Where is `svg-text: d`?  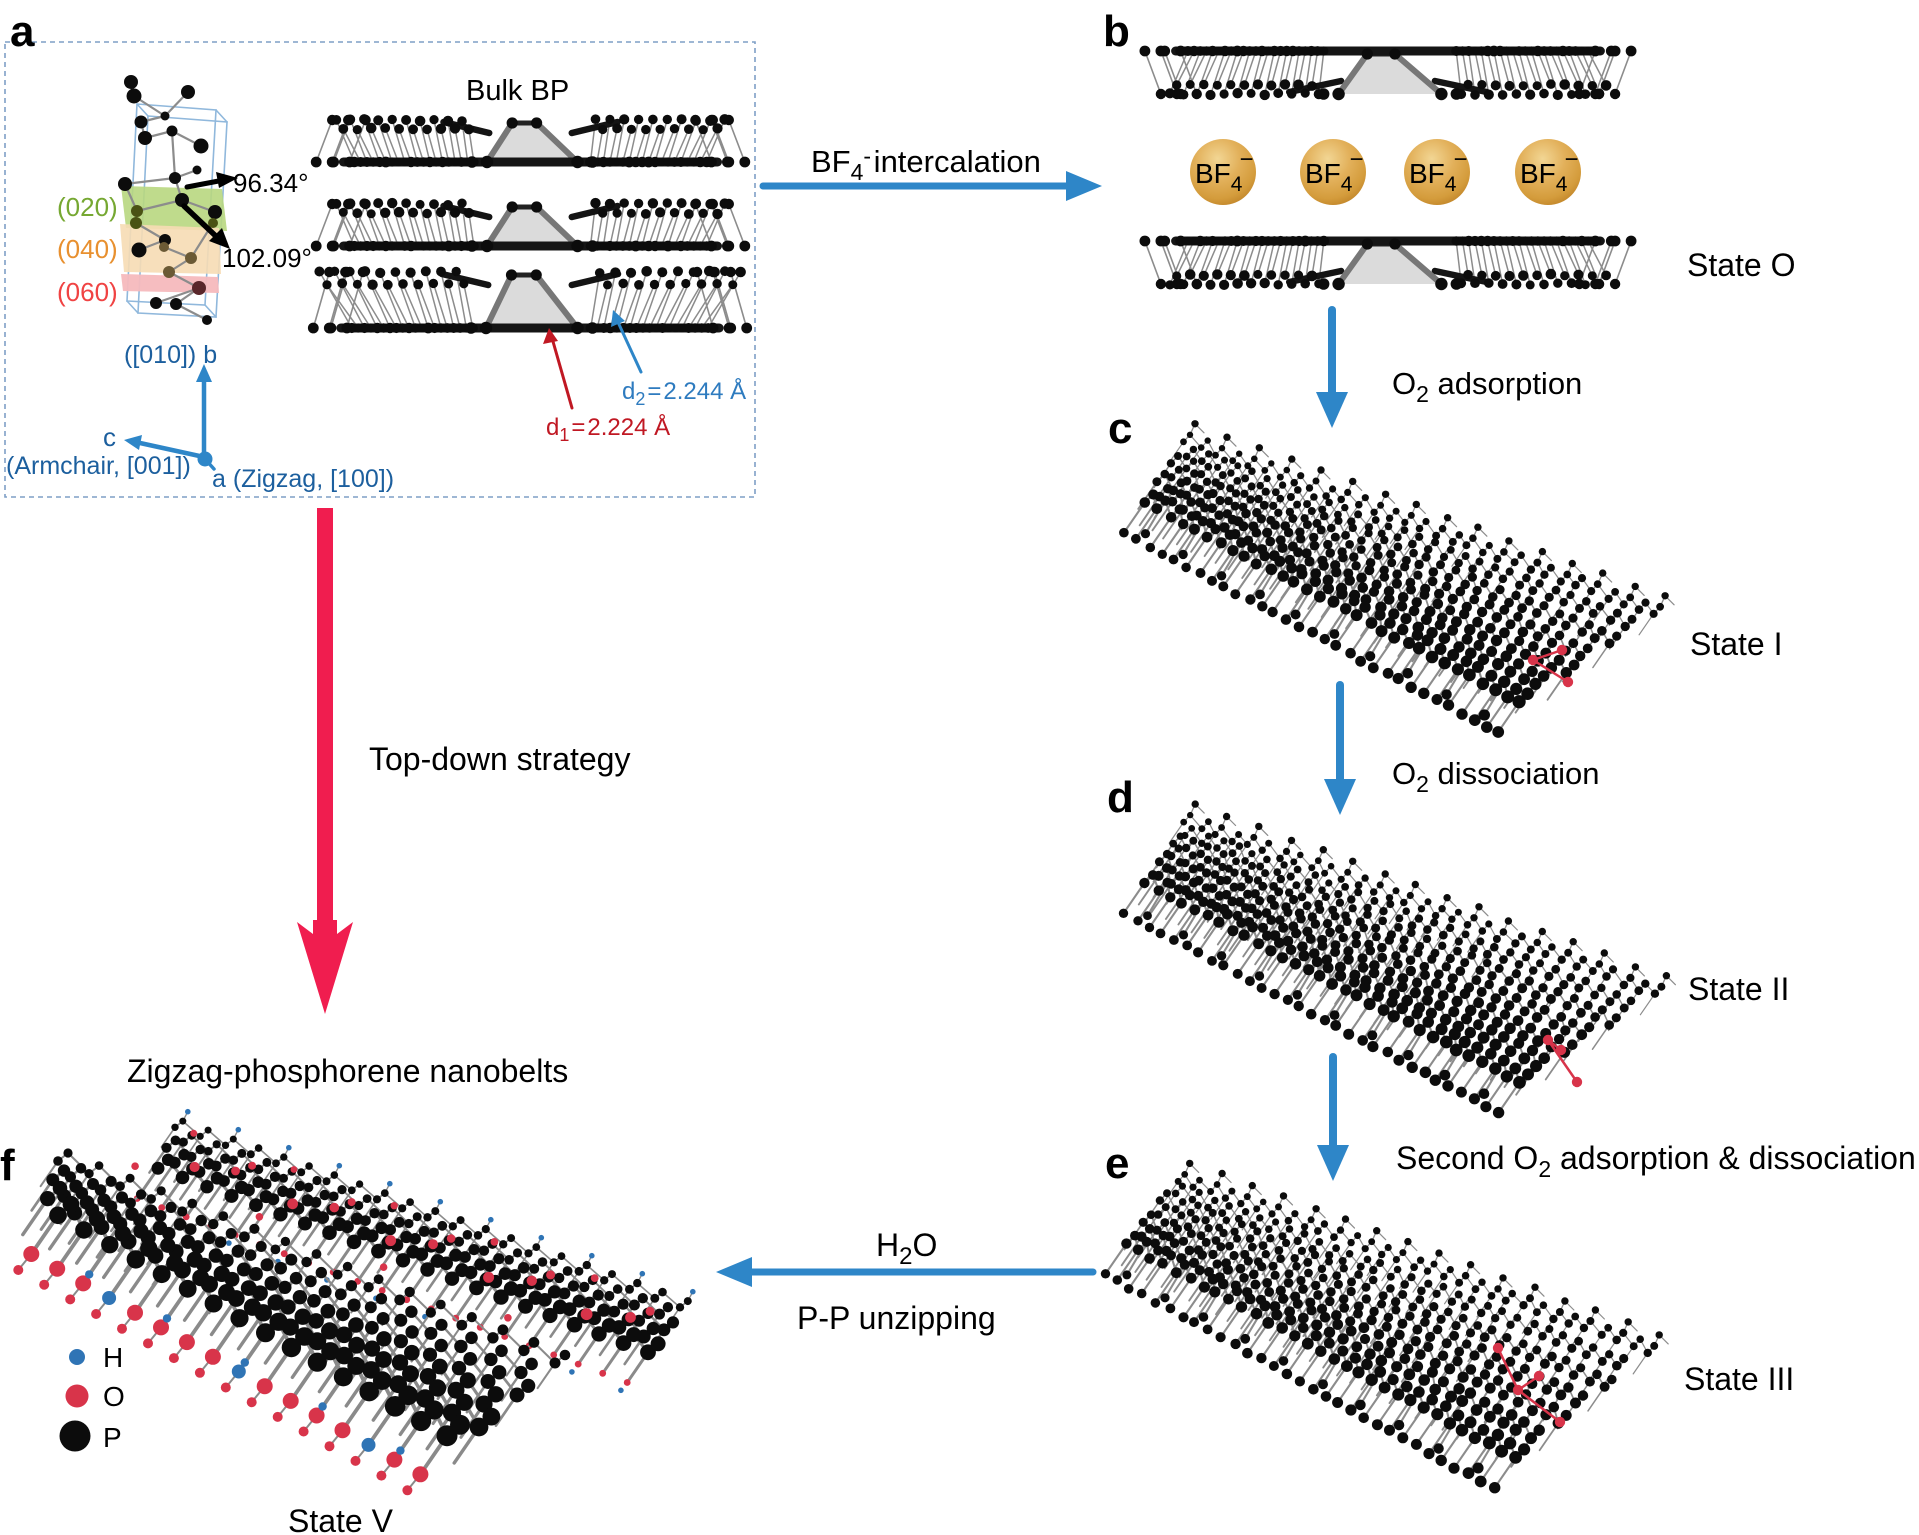
svg-text: d is located at coordinates (1120, 797).